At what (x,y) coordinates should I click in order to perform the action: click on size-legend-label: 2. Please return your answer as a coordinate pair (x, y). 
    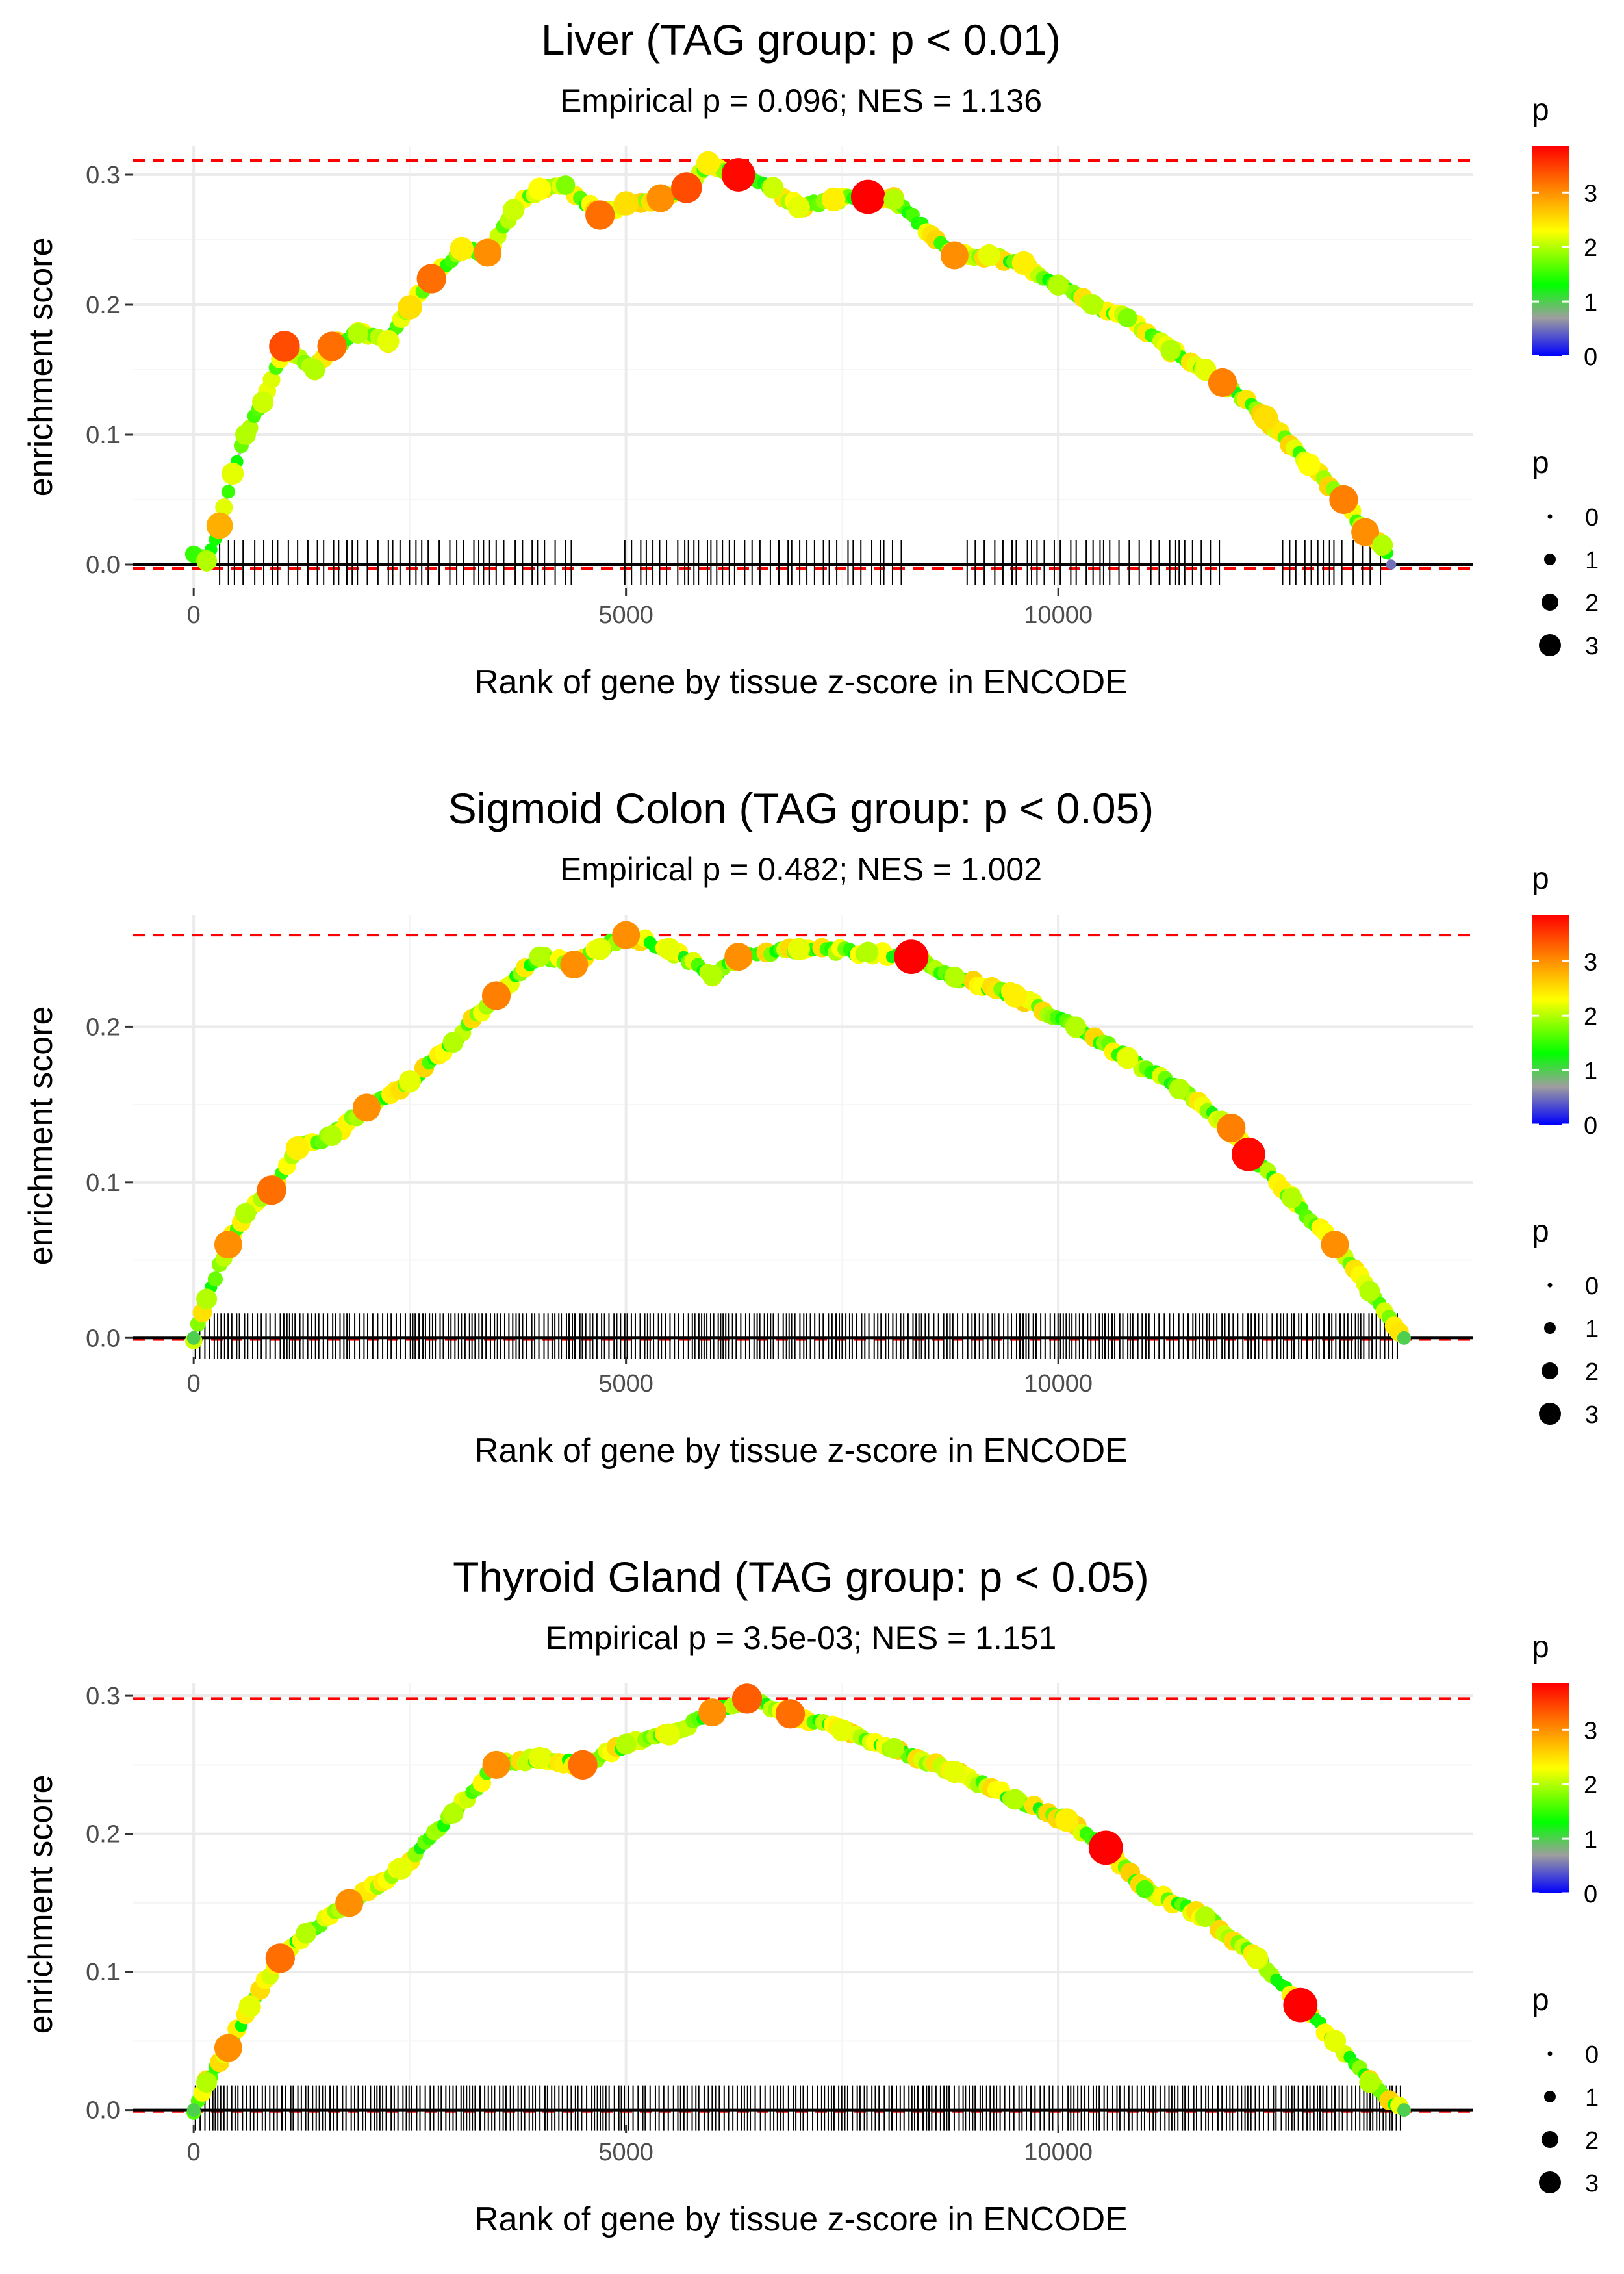
    Looking at the image, I should click on (1592, 1372).